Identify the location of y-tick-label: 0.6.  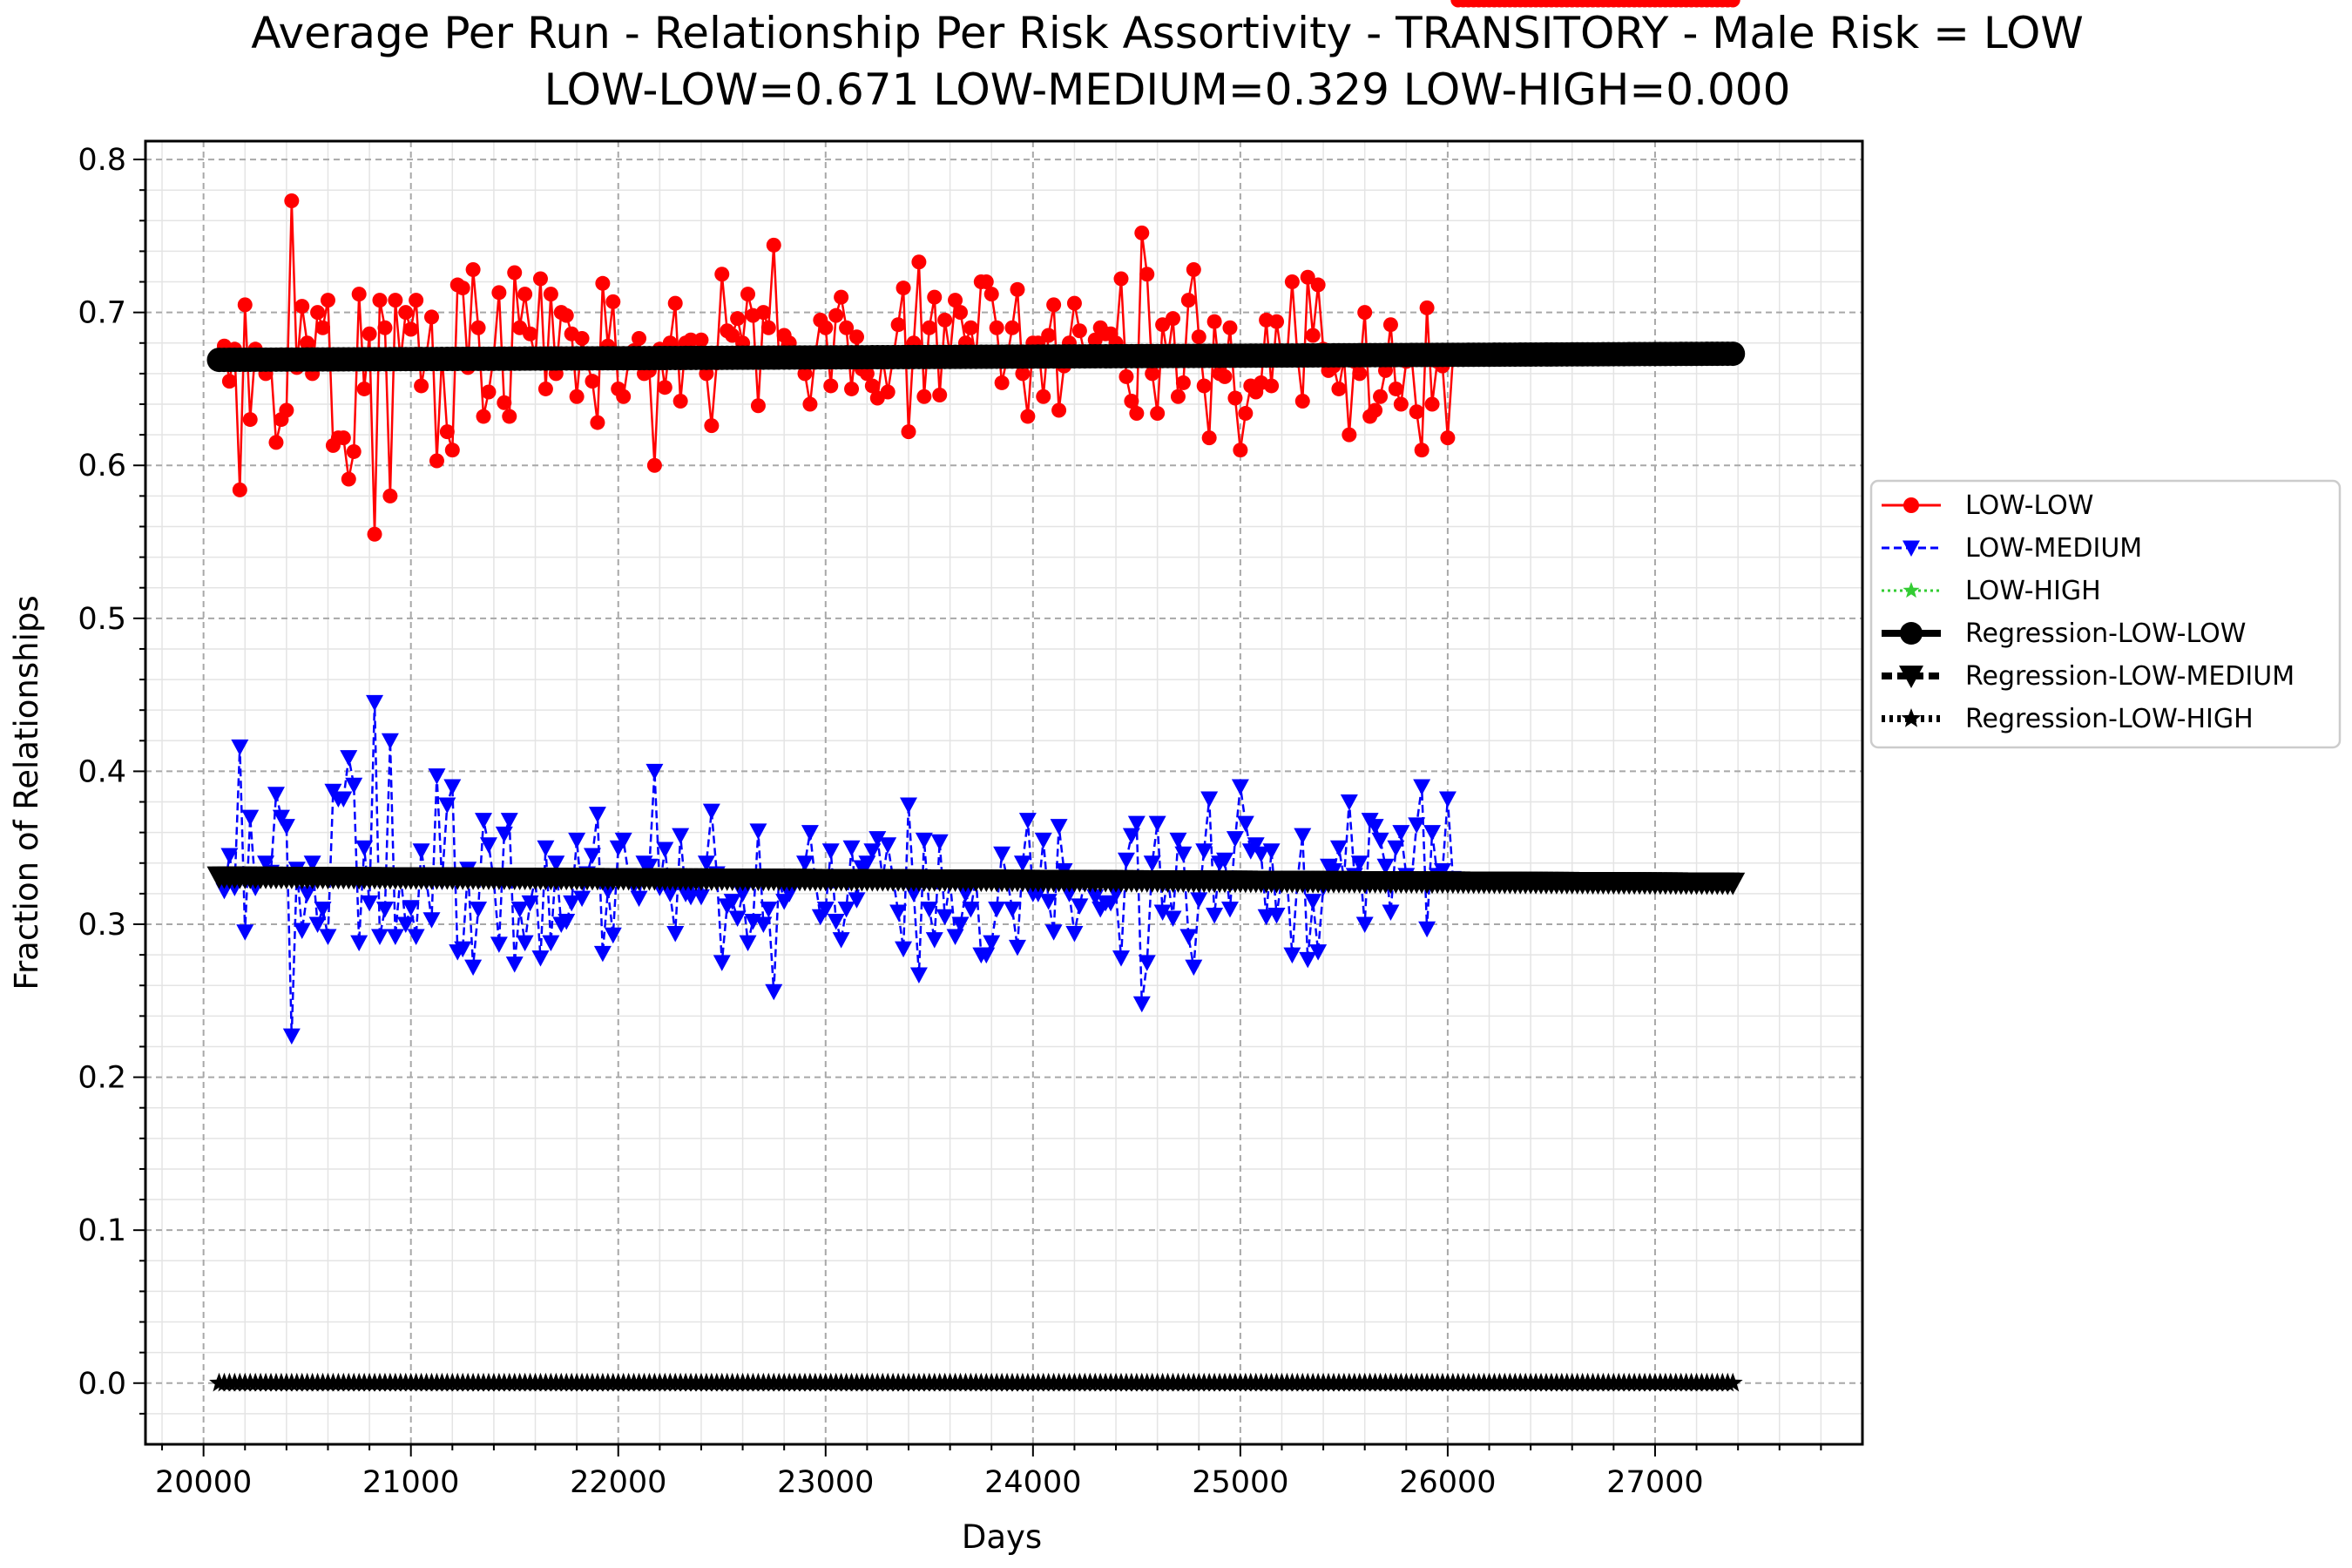
(102, 466).